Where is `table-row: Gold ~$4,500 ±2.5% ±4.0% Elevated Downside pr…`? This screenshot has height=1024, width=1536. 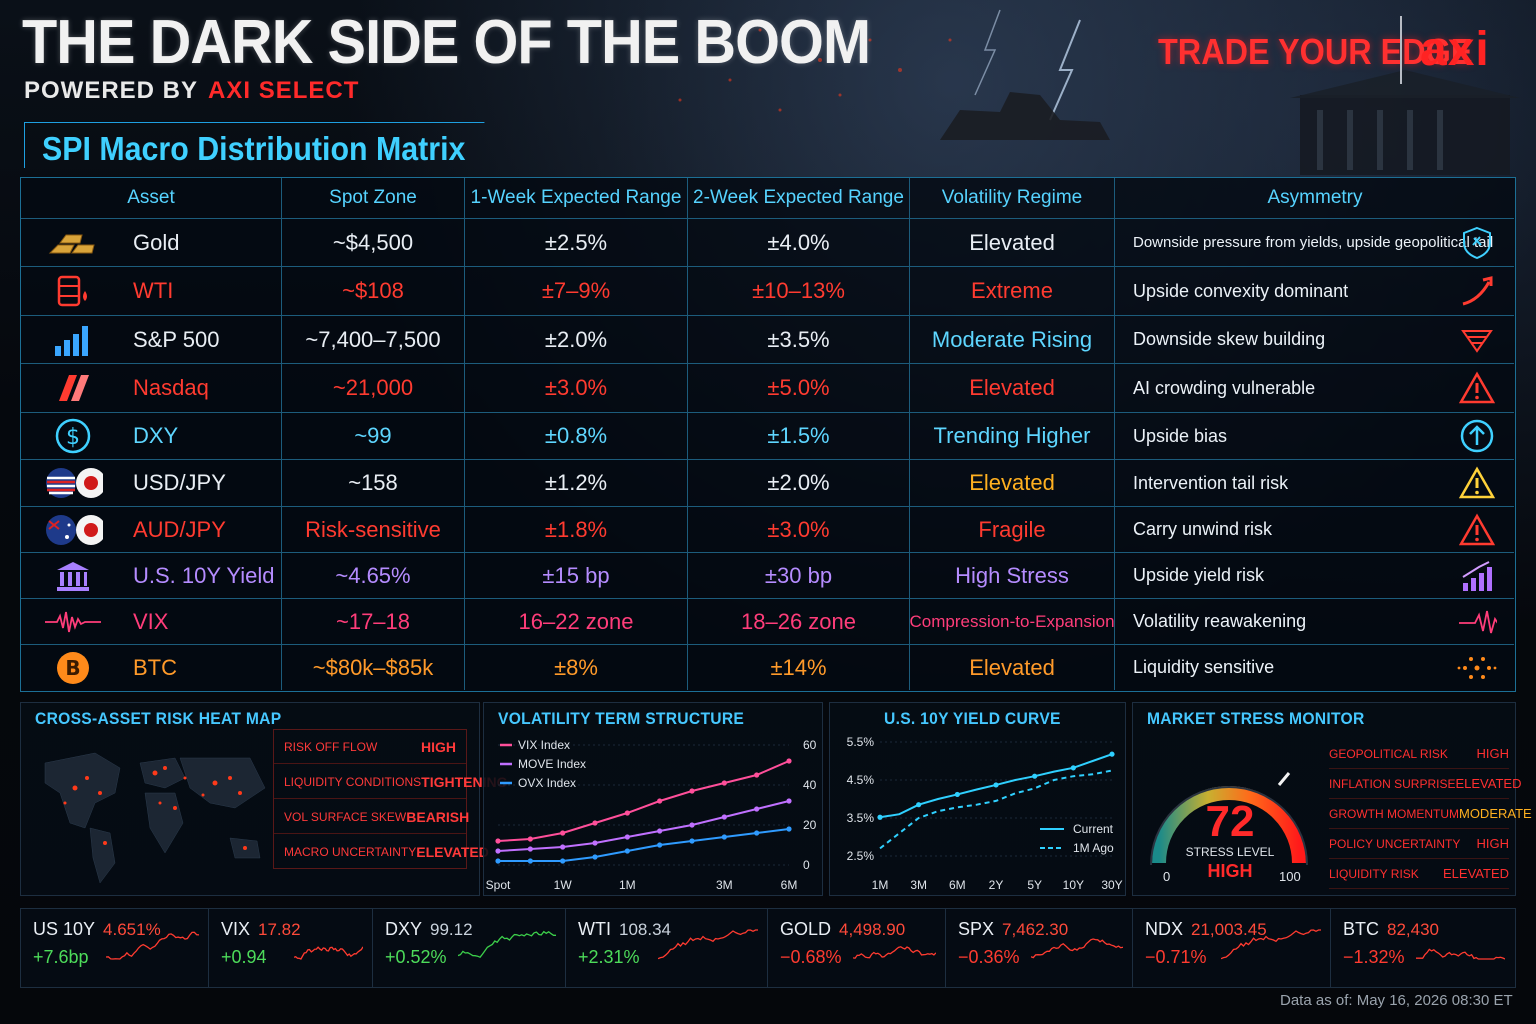
table-row: Gold ~$4,500 ±2.5% ±4.0% Elevated Downside pr… is located at coordinates (767, 242).